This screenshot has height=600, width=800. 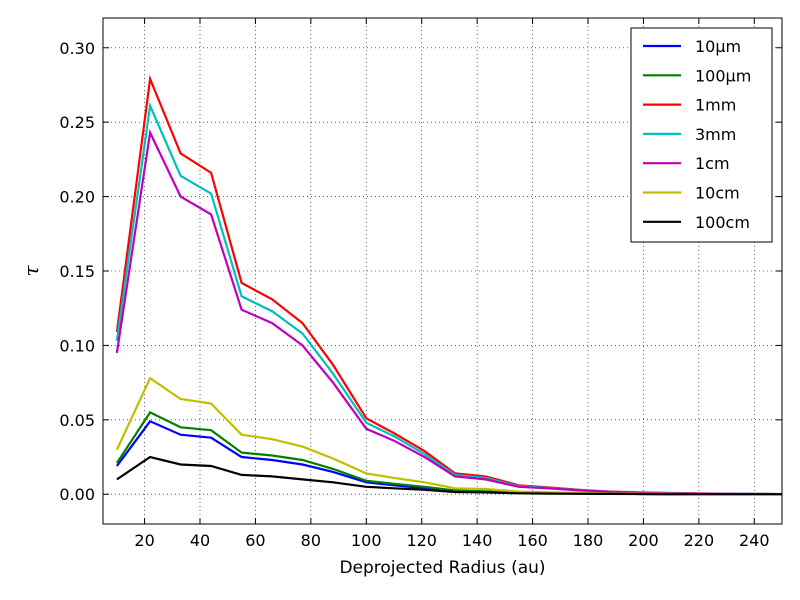 What do you see at coordinates (77, 122) in the screenshot?
I see `y-tick-label: 0.25` at bounding box center [77, 122].